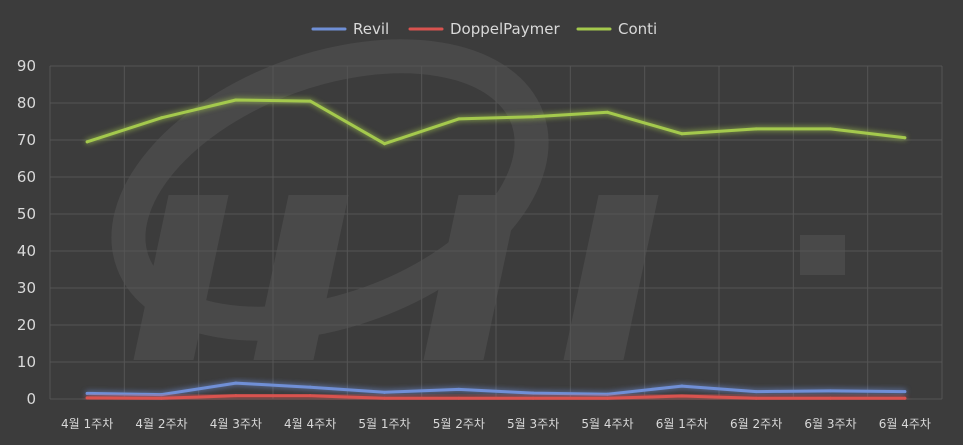  What do you see at coordinates (756, 424) in the screenshot?
I see `x-tick-label: 6월 2주차` at bounding box center [756, 424].